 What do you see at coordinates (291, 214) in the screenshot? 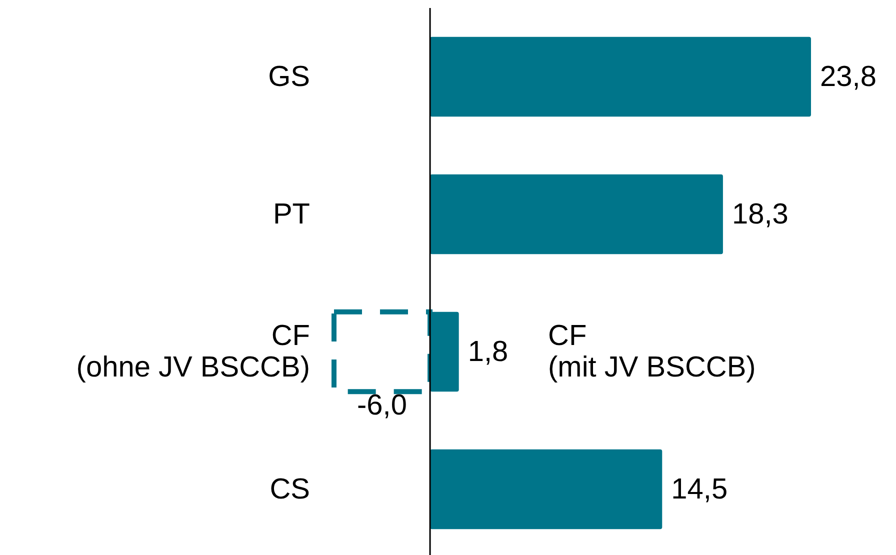
I see `y-tick-label: PT` at bounding box center [291, 214].